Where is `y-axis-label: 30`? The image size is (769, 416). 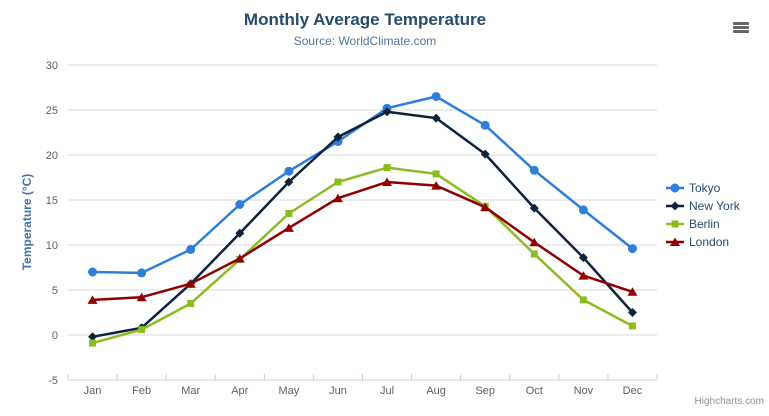 y-axis-label: 30 is located at coordinates (52, 66).